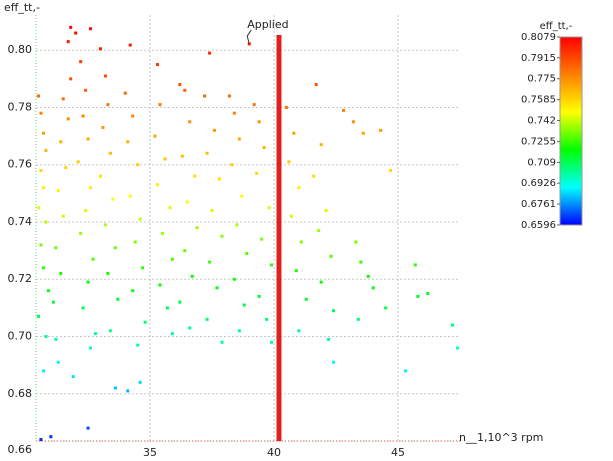 Image resolution: width=613 pixels, height=461 pixels. I want to click on y-tick-label: 0.76, so click(20, 164).